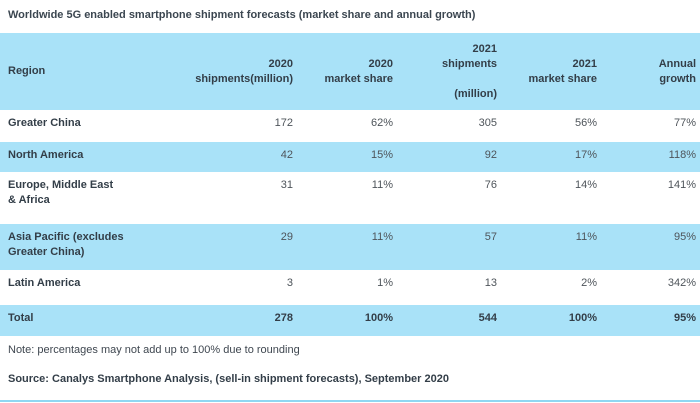  I want to click on bottom-divider, so click(350, 401).